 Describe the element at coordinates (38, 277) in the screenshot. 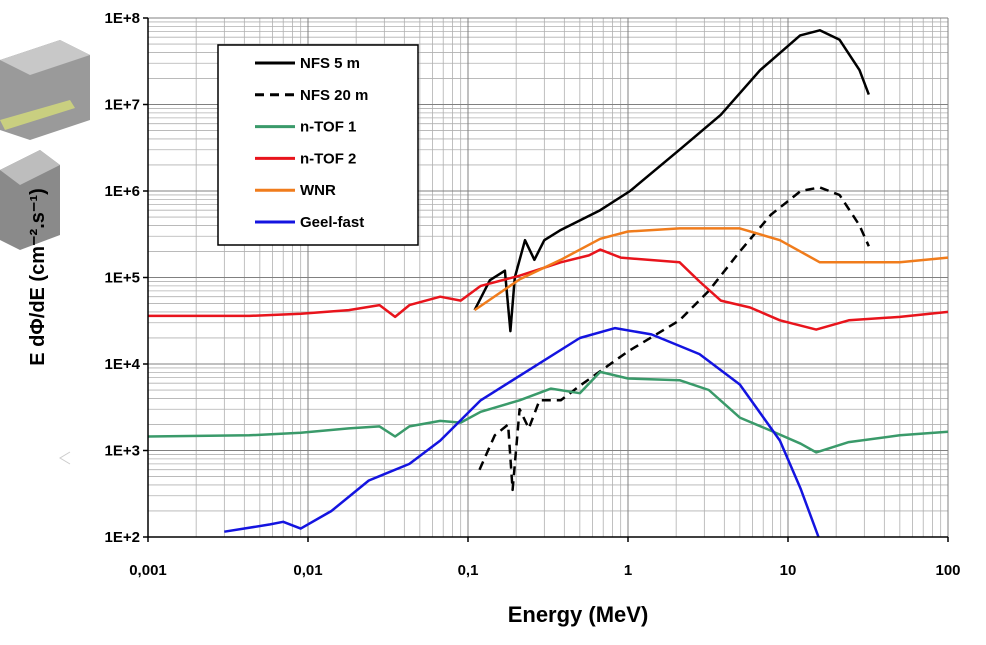

I see `y-axis-label: E dΦ/dE (cm⁻².s⁻¹)` at that location.